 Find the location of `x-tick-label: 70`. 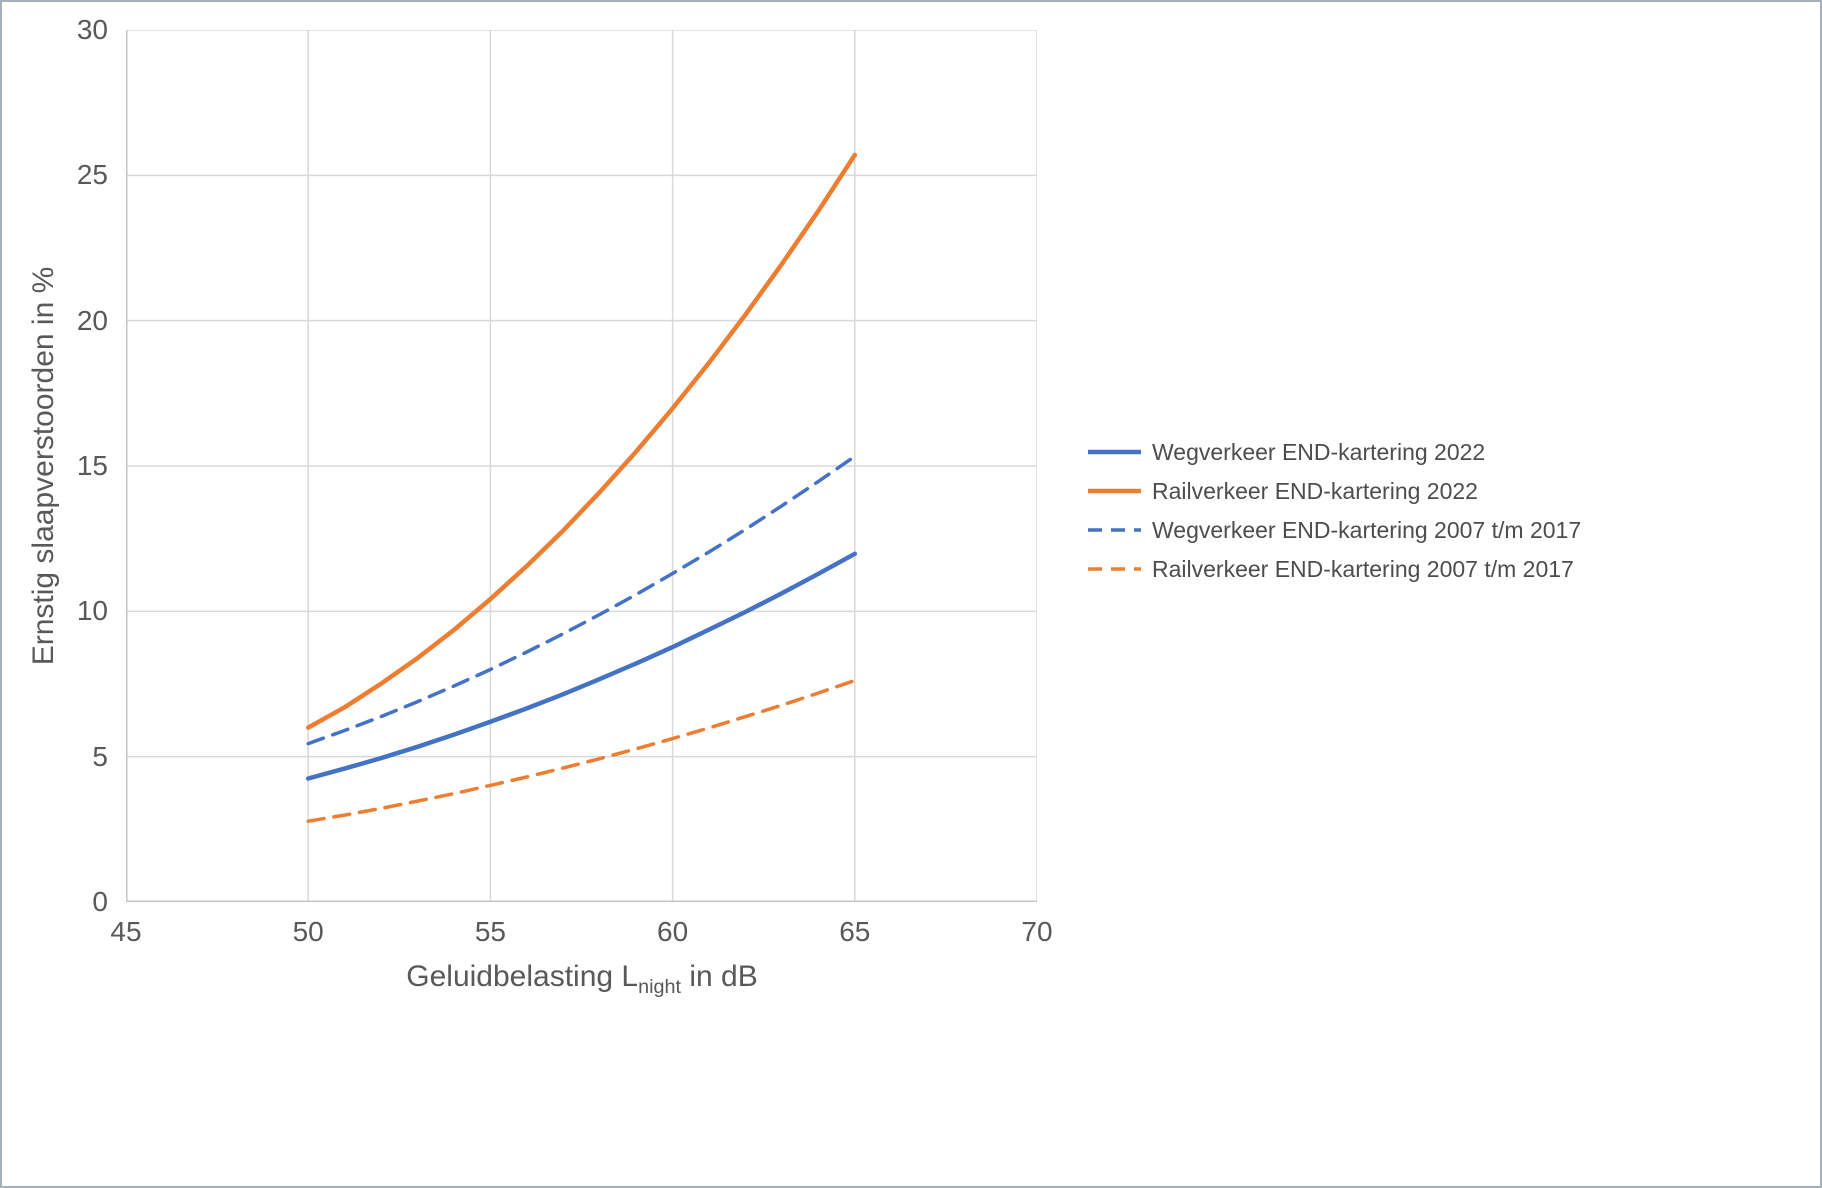

x-tick-label: 70 is located at coordinates (1037, 931).